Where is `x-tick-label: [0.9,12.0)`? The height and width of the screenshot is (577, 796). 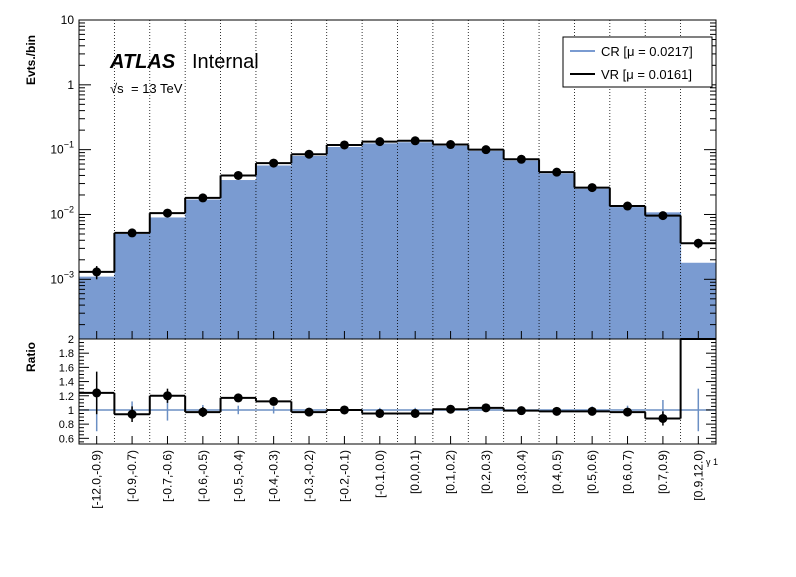
x-tick-label: [0.9,12.0) is located at coordinates (698, 475).